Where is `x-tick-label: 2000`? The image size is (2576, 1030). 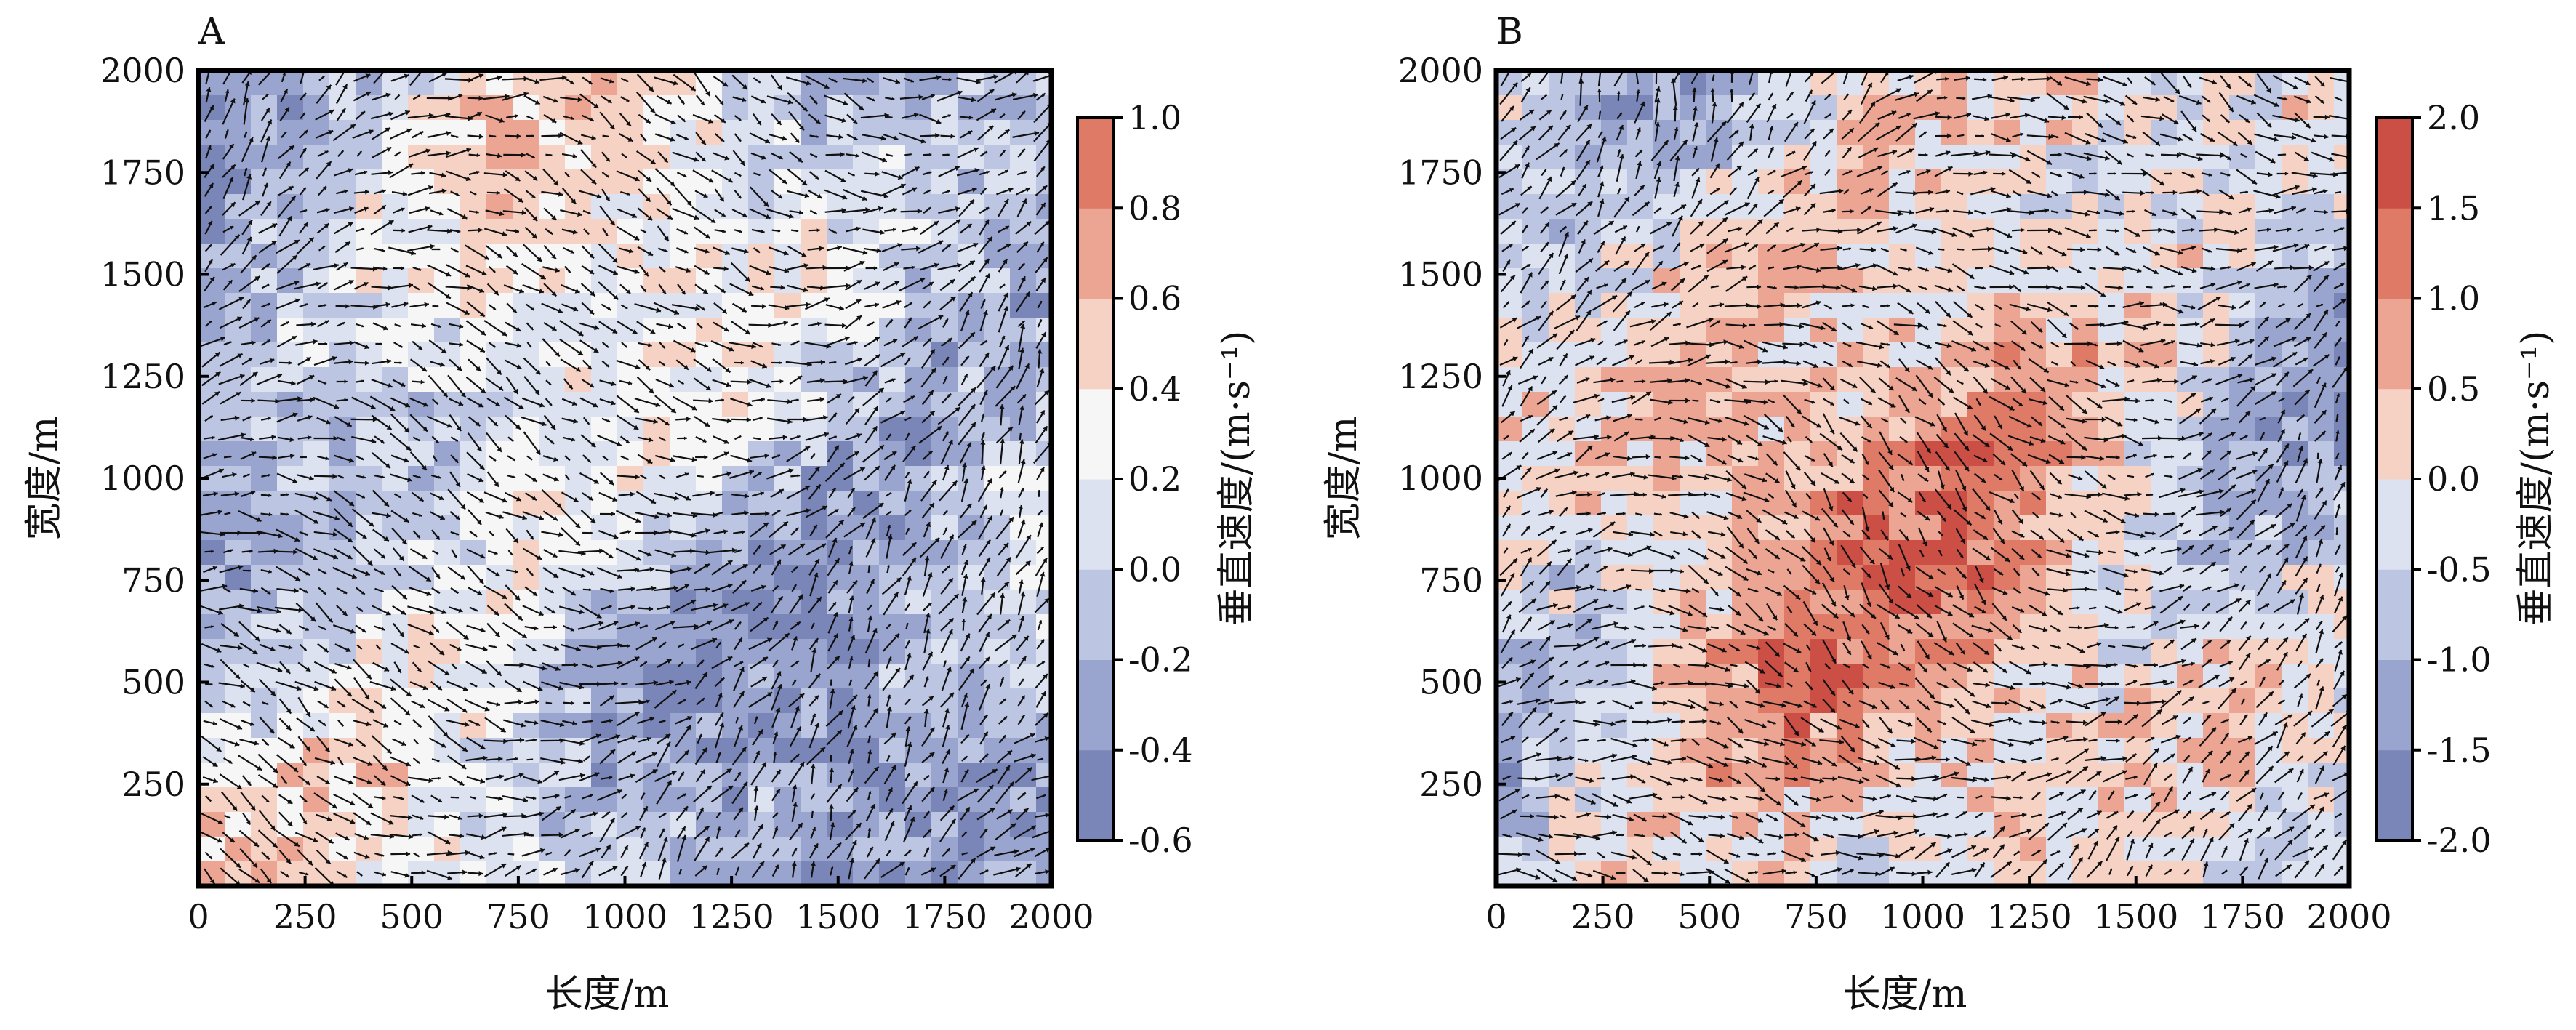 x-tick-label: 2000 is located at coordinates (1051, 916).